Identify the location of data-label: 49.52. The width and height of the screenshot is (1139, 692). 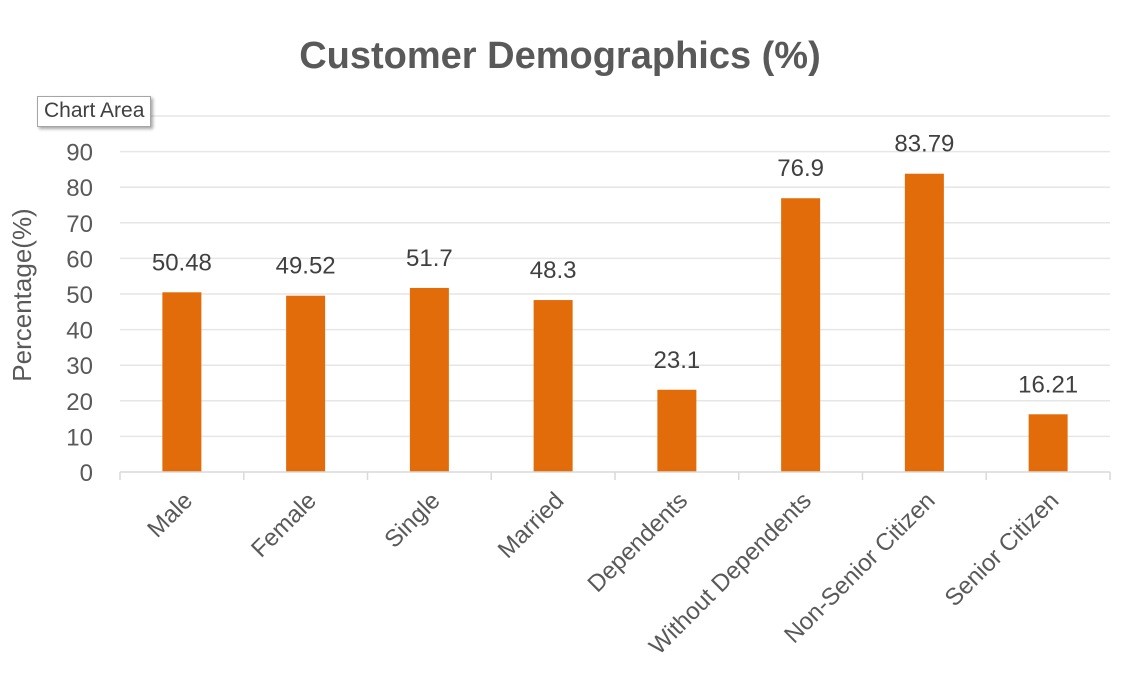
(306, 266).